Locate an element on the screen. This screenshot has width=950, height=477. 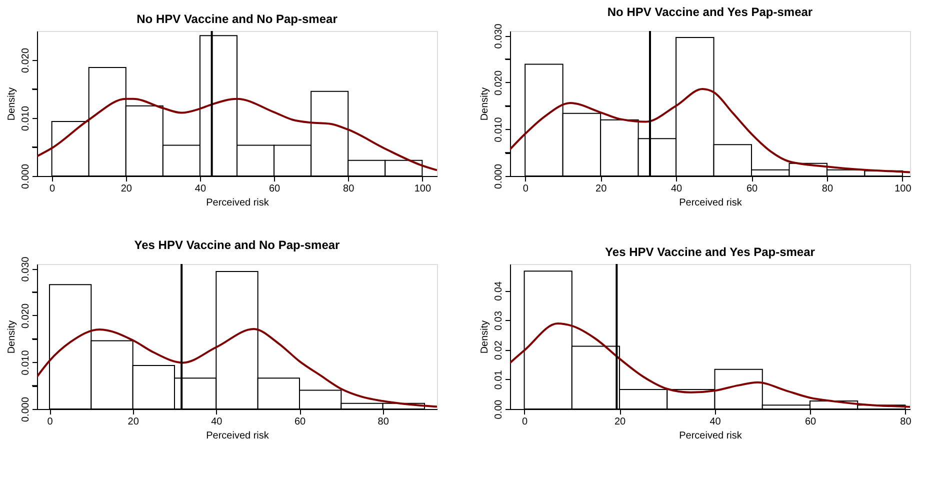
chart-title: No HPV Vaccine and No Pap-smear is located at coordinates (237, 19).